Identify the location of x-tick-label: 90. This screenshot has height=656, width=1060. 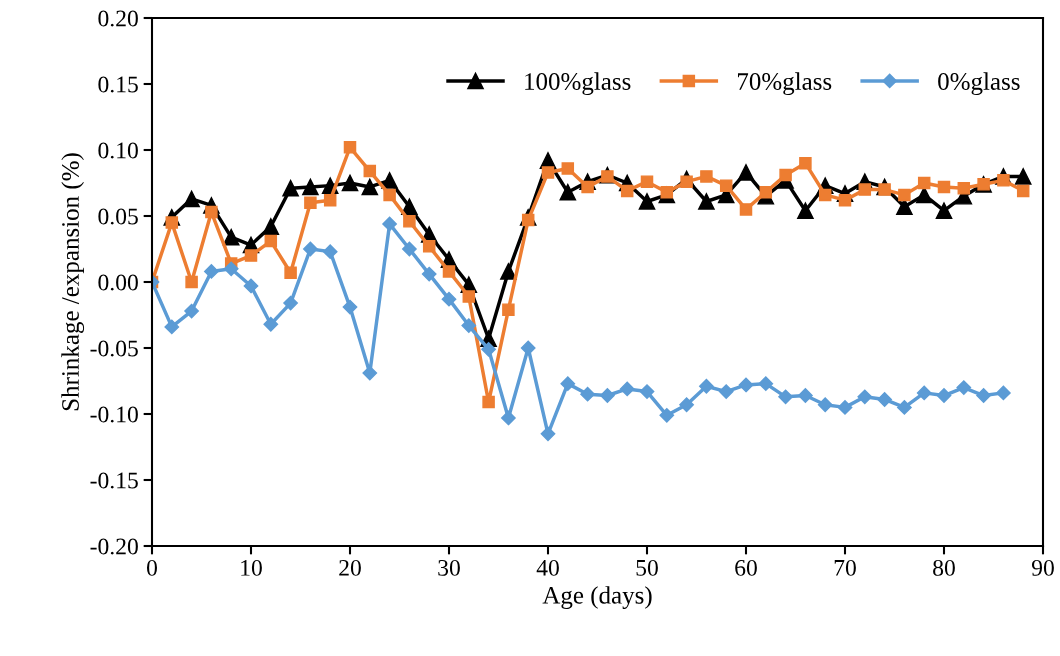
(1042, 567).